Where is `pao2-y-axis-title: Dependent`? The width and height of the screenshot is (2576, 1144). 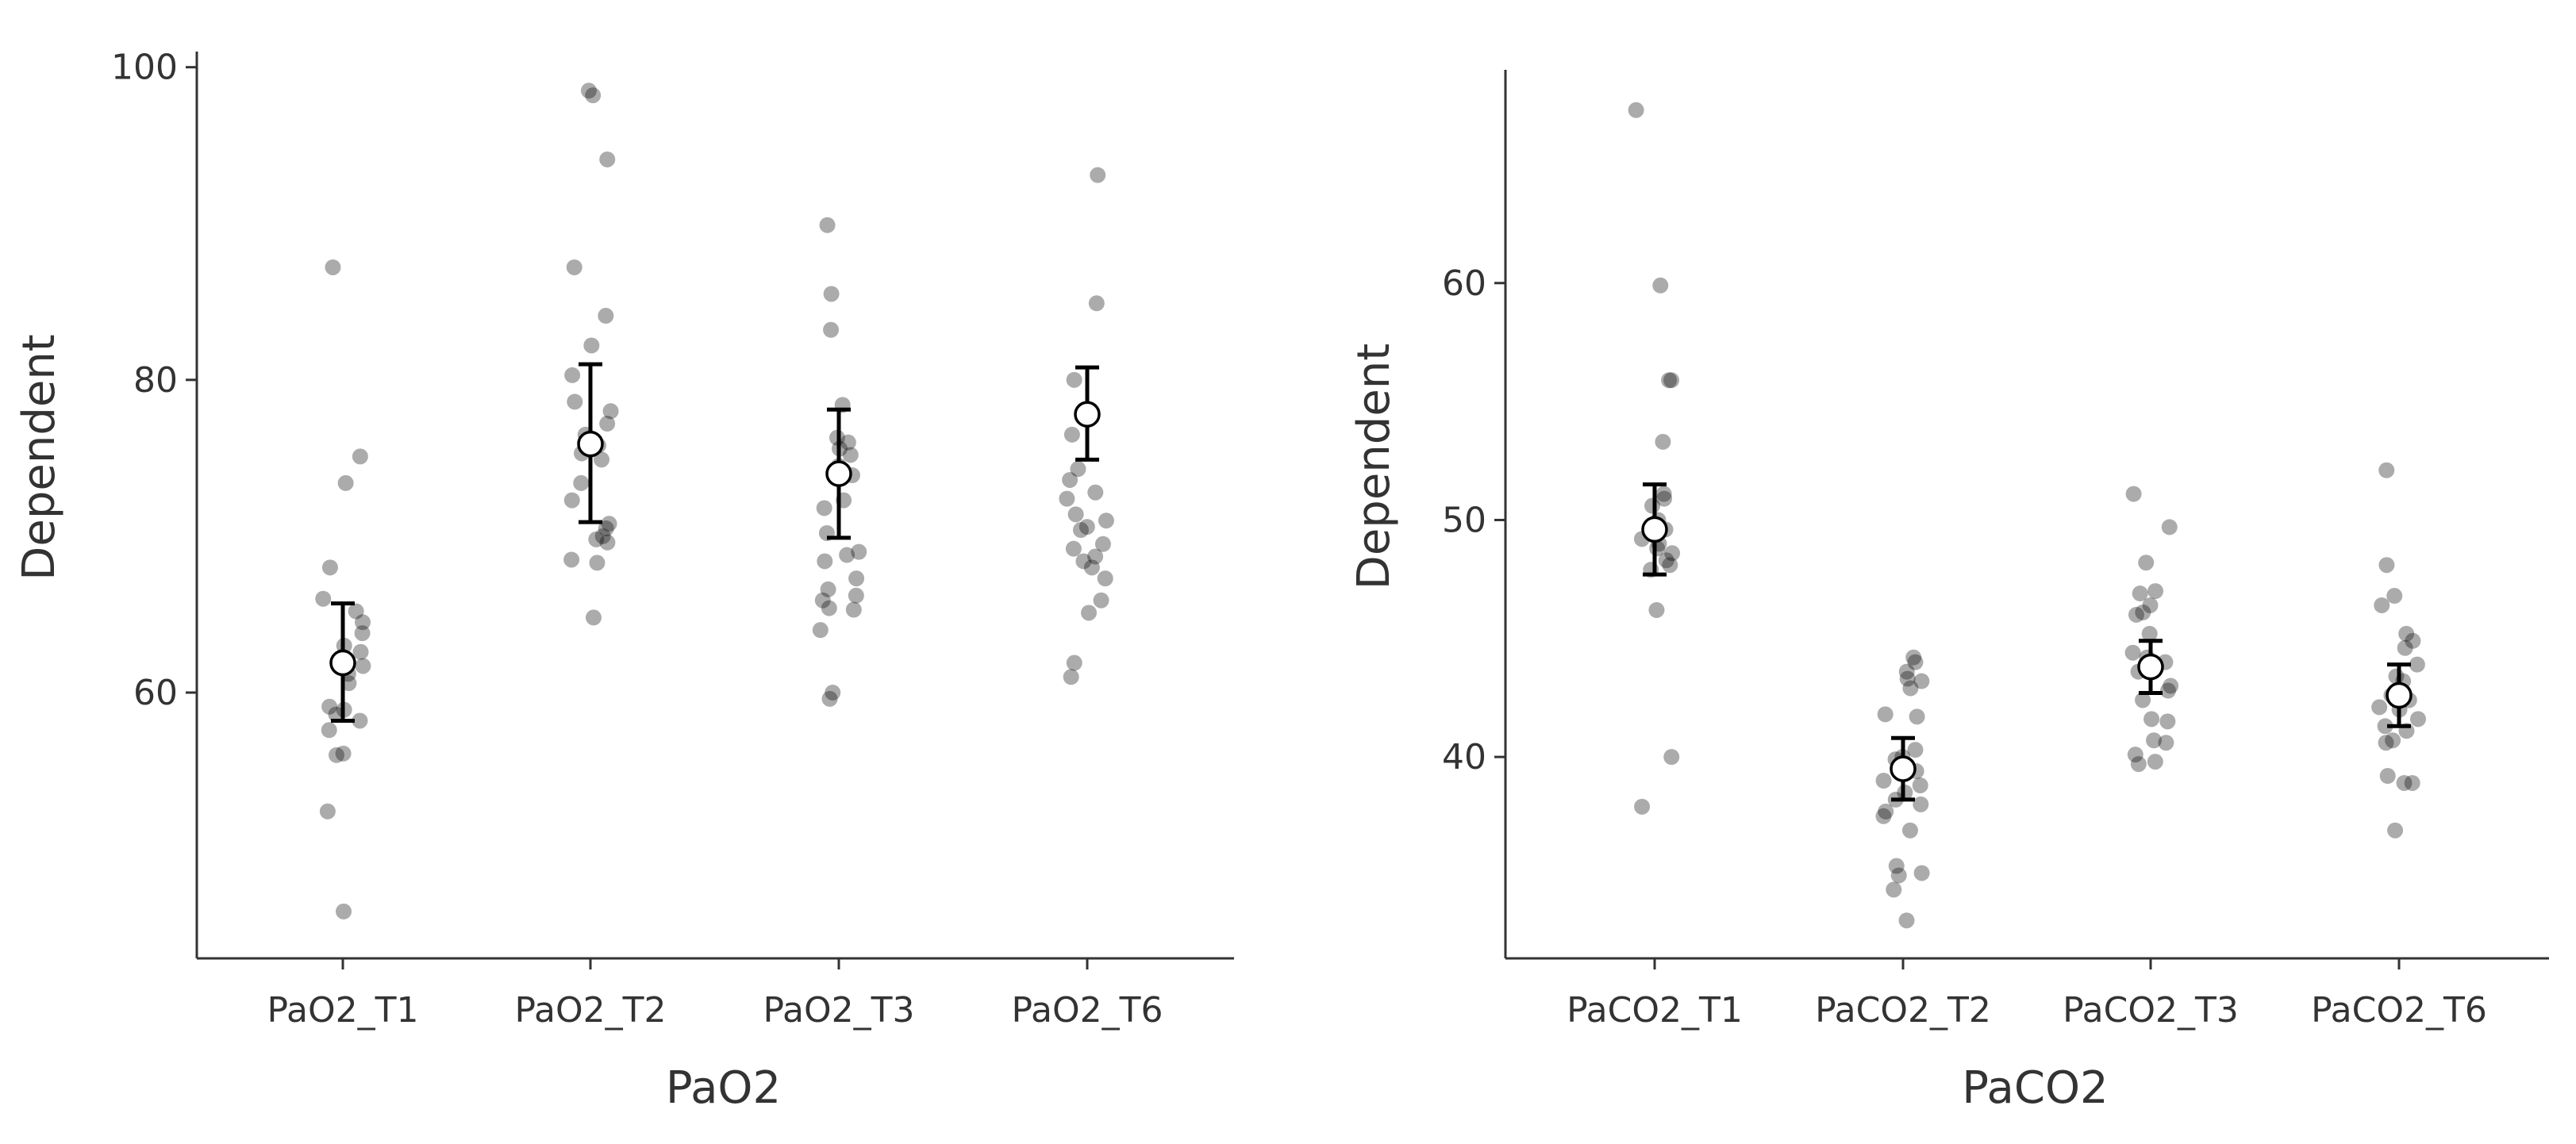 pao2-y-axis-title: Dependent is located at coordinates (39, 457).